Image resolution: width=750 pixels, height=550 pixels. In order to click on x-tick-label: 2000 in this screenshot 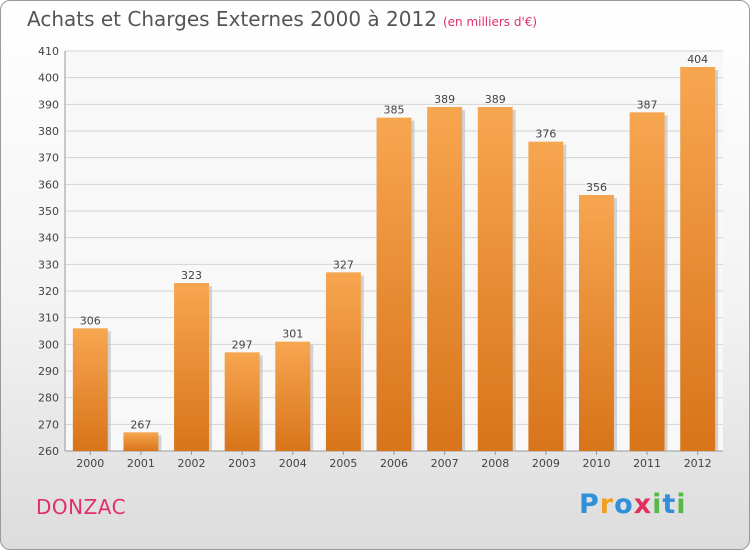, I will do `click(90, 463)`.